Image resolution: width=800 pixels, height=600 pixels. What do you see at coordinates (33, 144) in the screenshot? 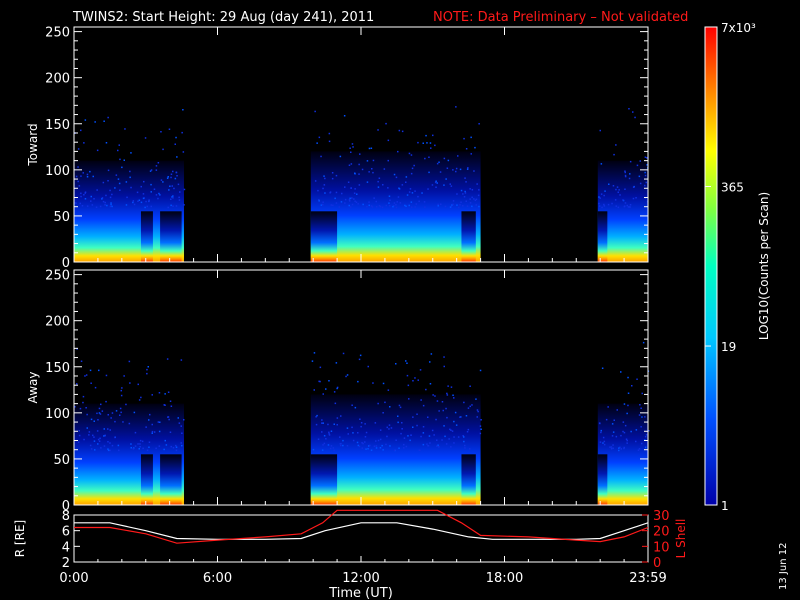
I see `panel-ylabel: Toward` at bounding box center [33, 144].